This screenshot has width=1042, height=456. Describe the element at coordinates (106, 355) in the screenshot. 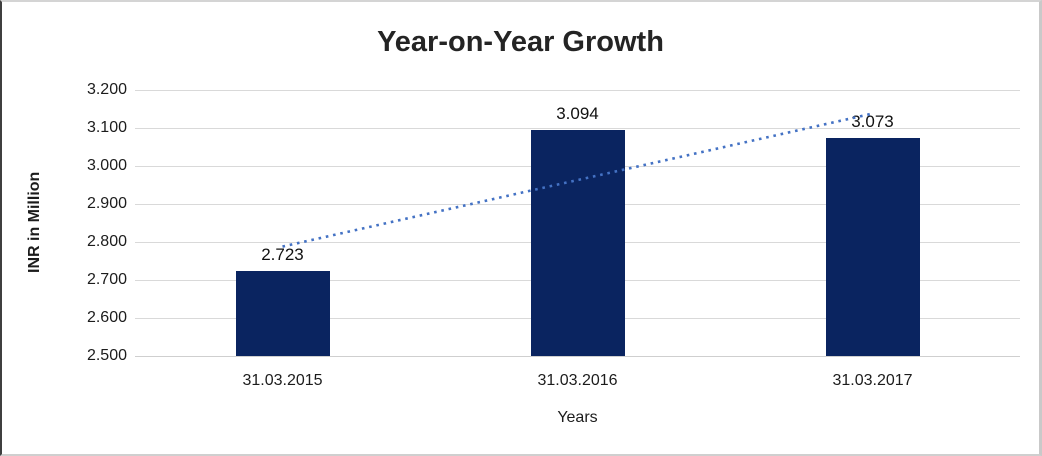

I see `y-axis-tick-label: 2.500` at that location.